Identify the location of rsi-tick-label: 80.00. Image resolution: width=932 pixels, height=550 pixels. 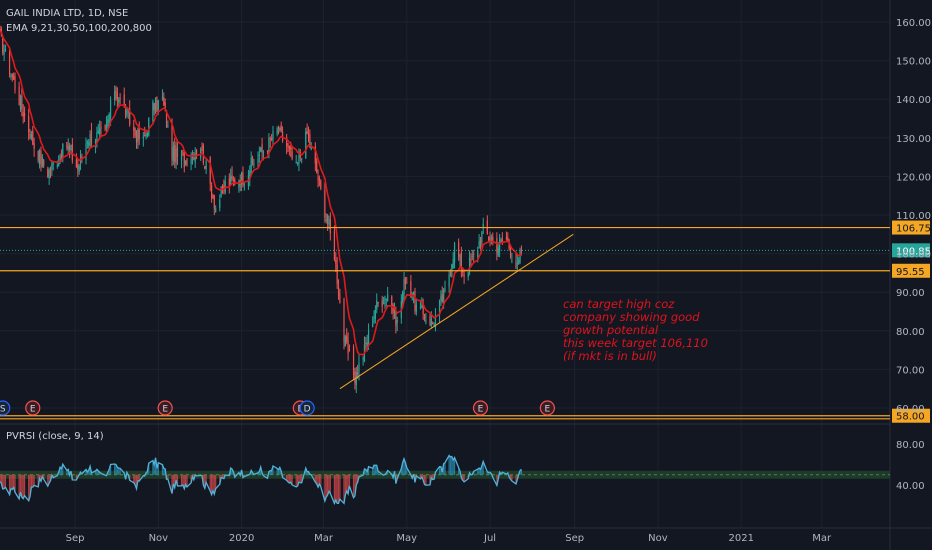
(910, 445).